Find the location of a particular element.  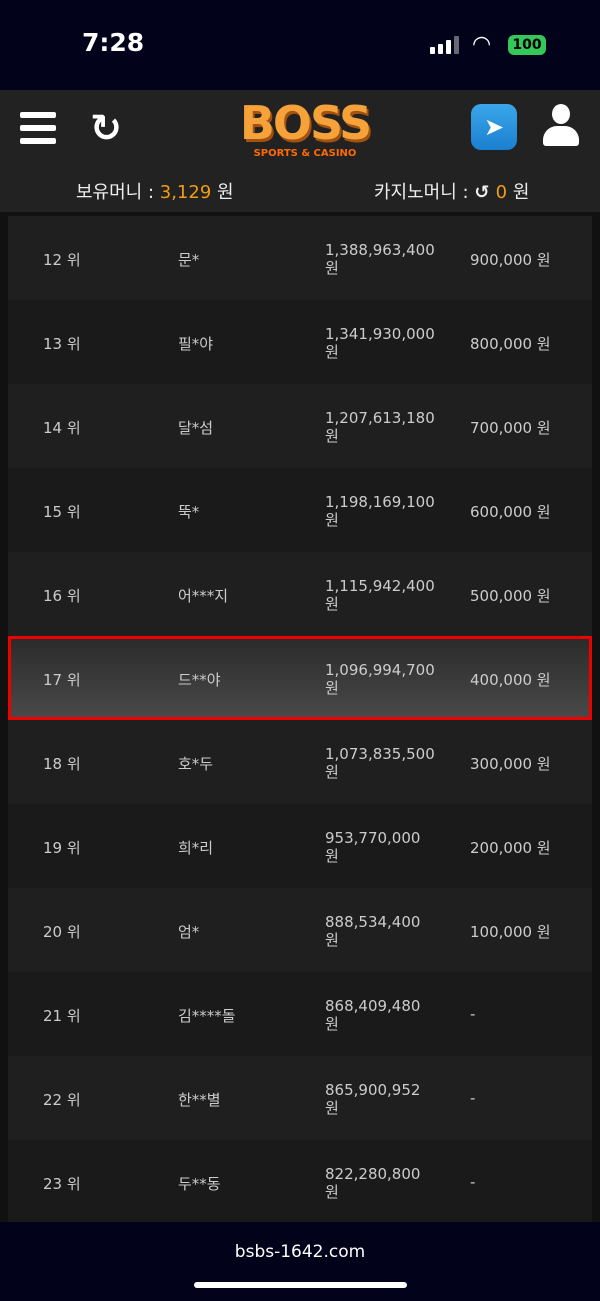

table-row: 20 위 엄* 888,534,400 원 100,000 원 is located at coordinates (300, 930).